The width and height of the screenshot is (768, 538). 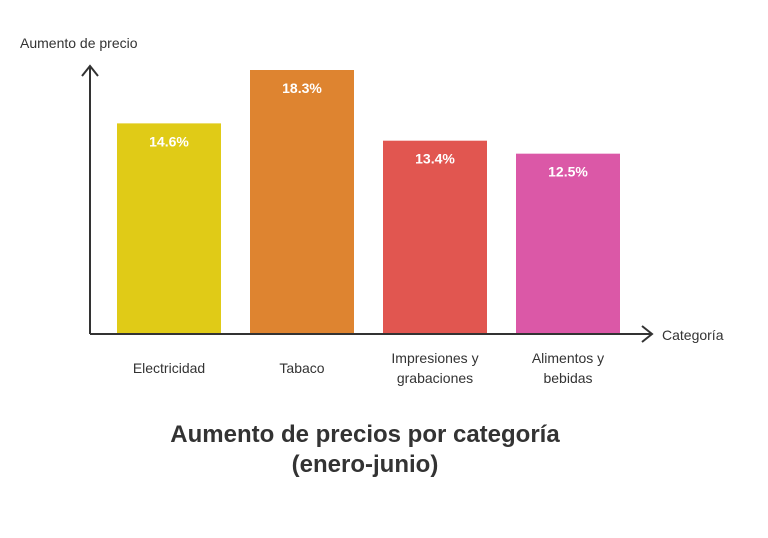 What do you see at coordinates (90, 70) in the screenshot?
I see `y-axis-arrowhead` at bounding box center [90, 70].